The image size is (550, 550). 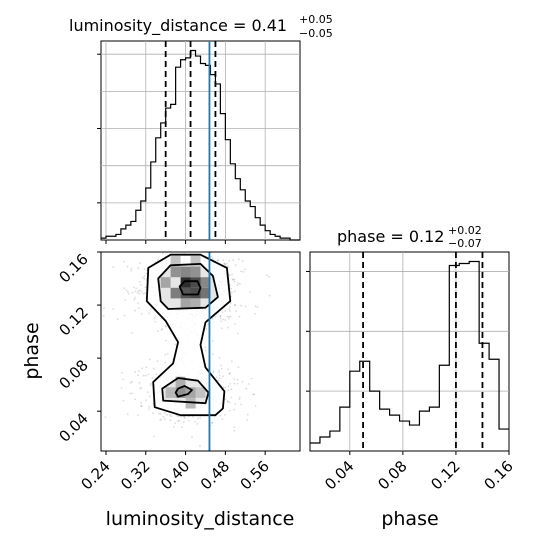 What do you see at coordinates (190, 140) in the screenshot?
I see `ld-hist-quantiles` at bounding box center [190, 140].